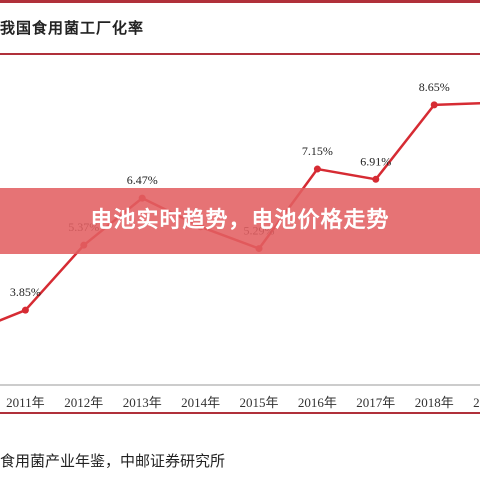  Describe the element at coordinates (240, 413) in the screenshot. I see `source-divider` at that location.